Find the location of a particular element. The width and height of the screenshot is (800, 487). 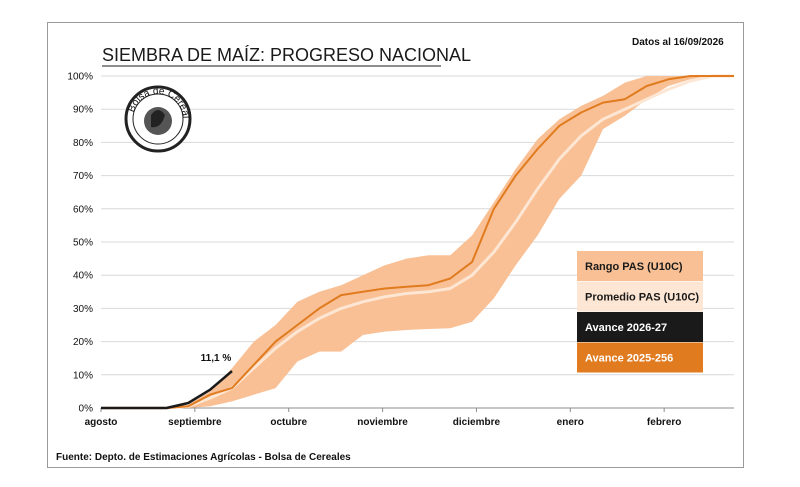

y-tick-label: 0% is located at coordinates (86, 409).